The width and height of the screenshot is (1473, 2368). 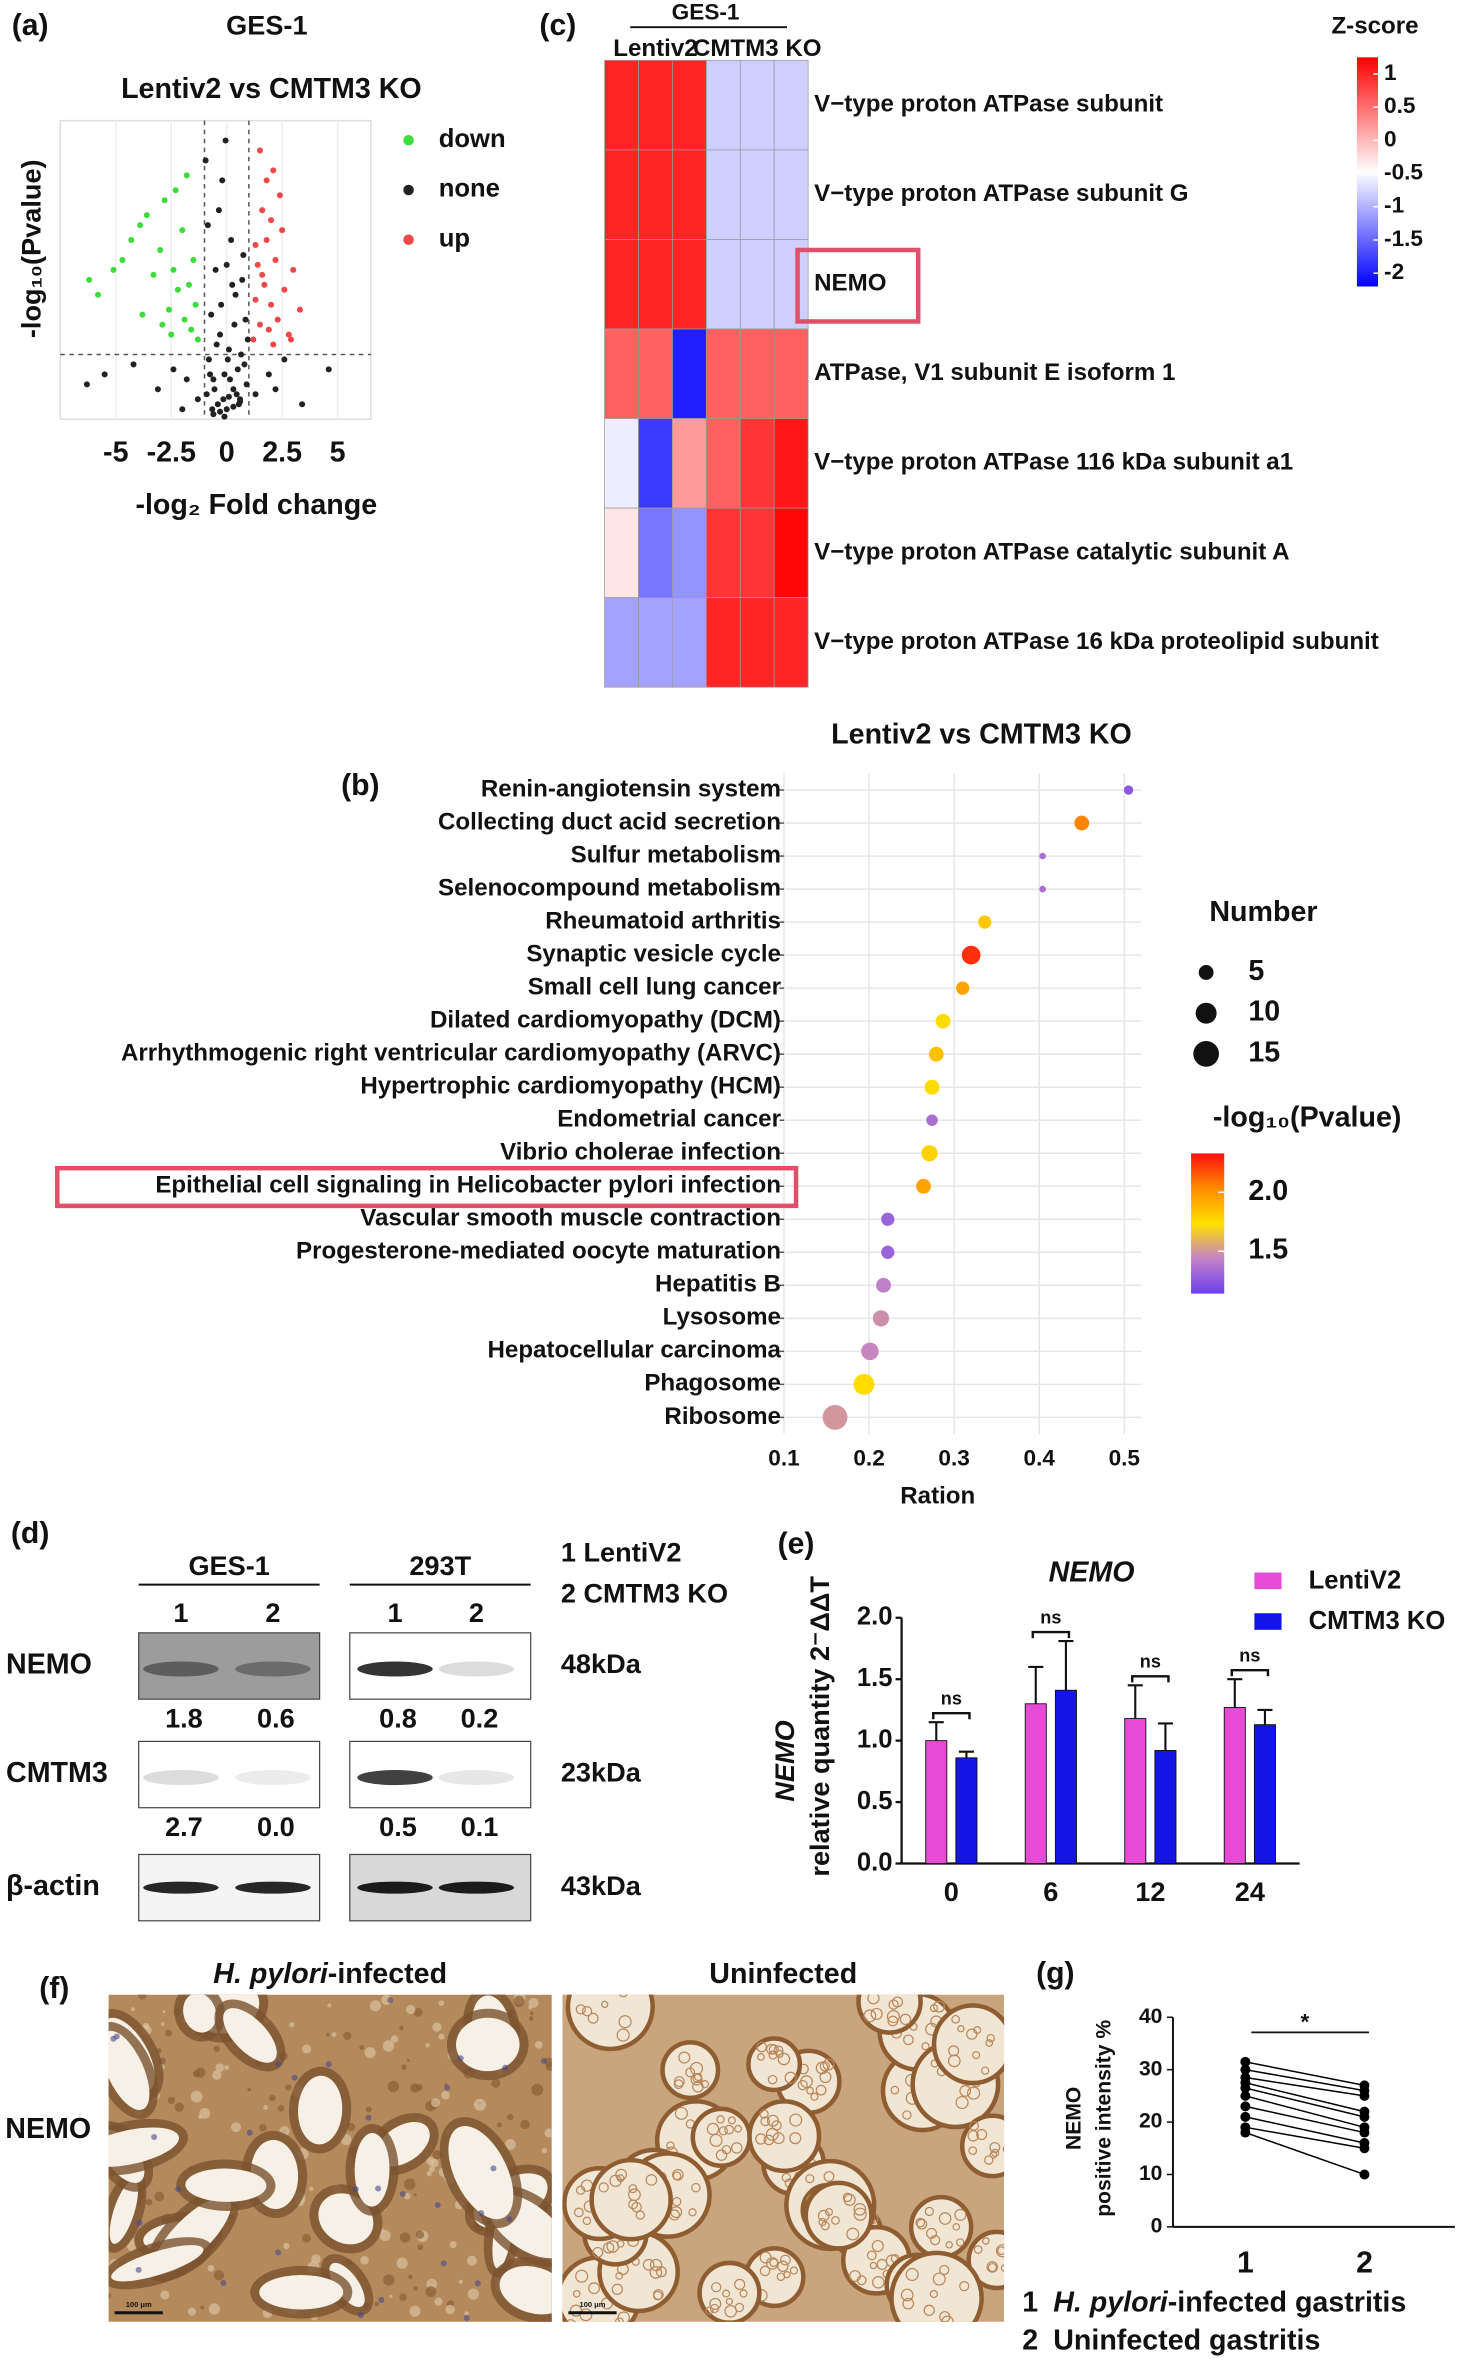 What do you see at coordinates (858, 285) in the screenshot?
I see `highlight-box` at bounding box center [858, 285].